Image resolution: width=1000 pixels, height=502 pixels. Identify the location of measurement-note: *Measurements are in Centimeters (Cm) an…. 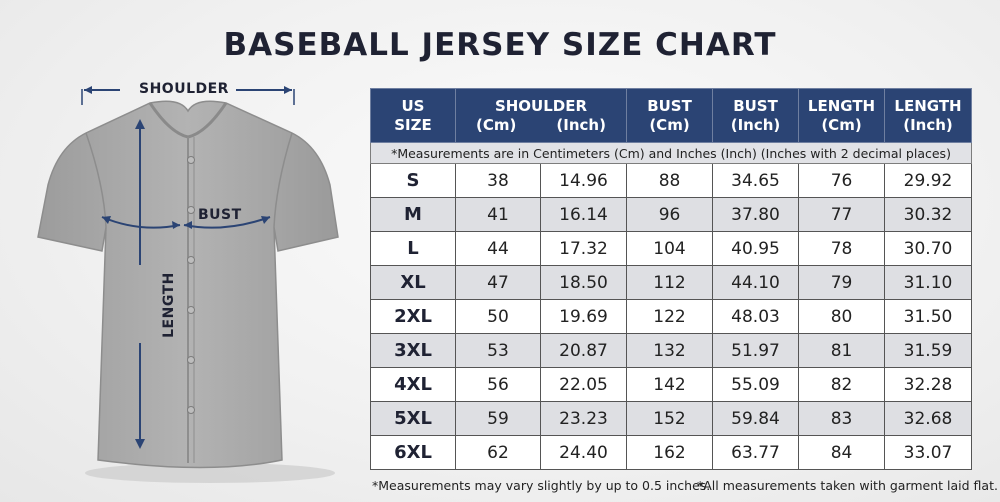
(671, 153).